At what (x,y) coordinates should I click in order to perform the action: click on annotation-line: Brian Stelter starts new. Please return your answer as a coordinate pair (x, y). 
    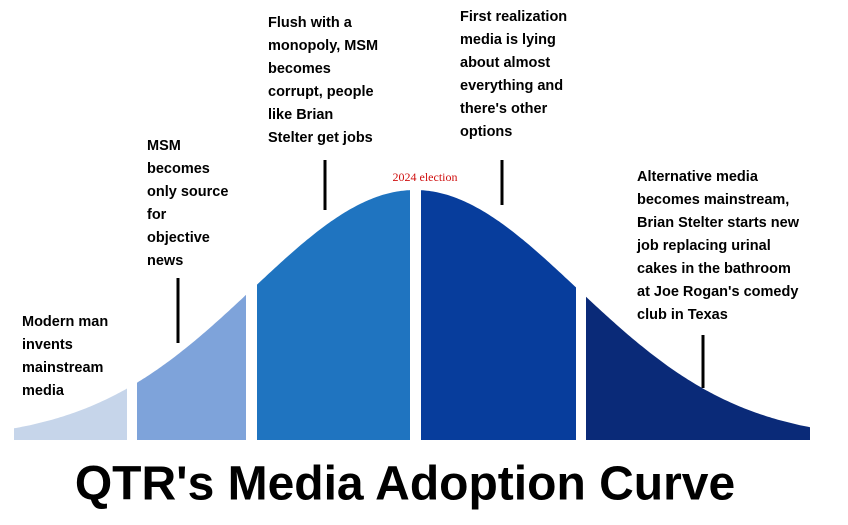
    Looking at the image, I should click on (718, 223).